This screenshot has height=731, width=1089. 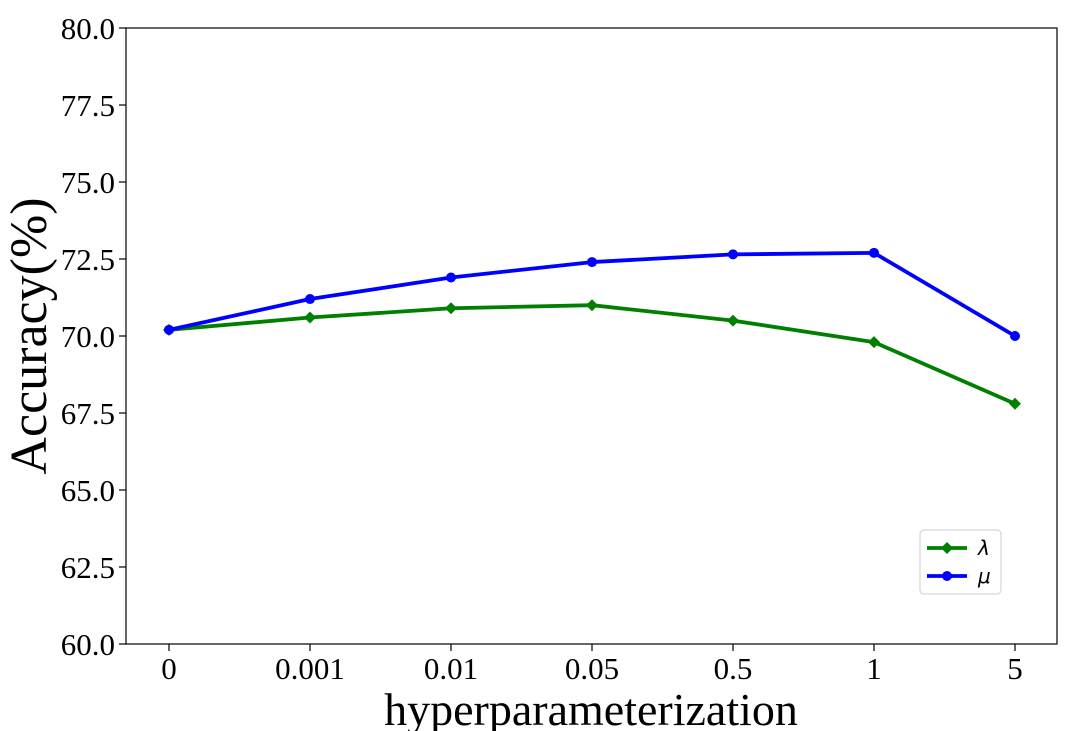 What do you see at coordinates (959, 576) in the screenshot?
I see `legend-item: μ` at bounding box center [959, 576].